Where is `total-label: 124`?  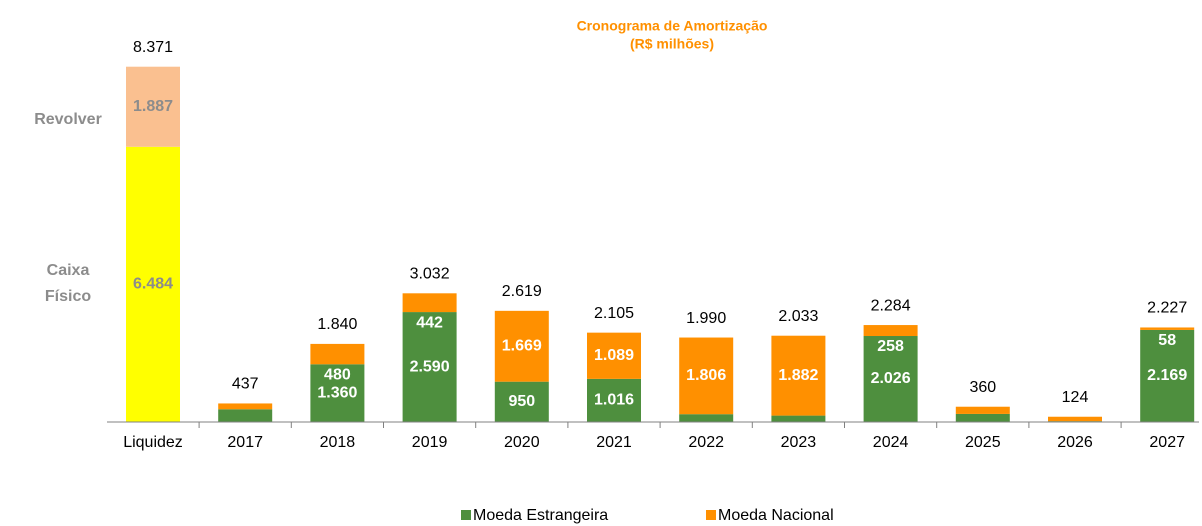 total-label: 124 is located at coordinates (1075, 397).